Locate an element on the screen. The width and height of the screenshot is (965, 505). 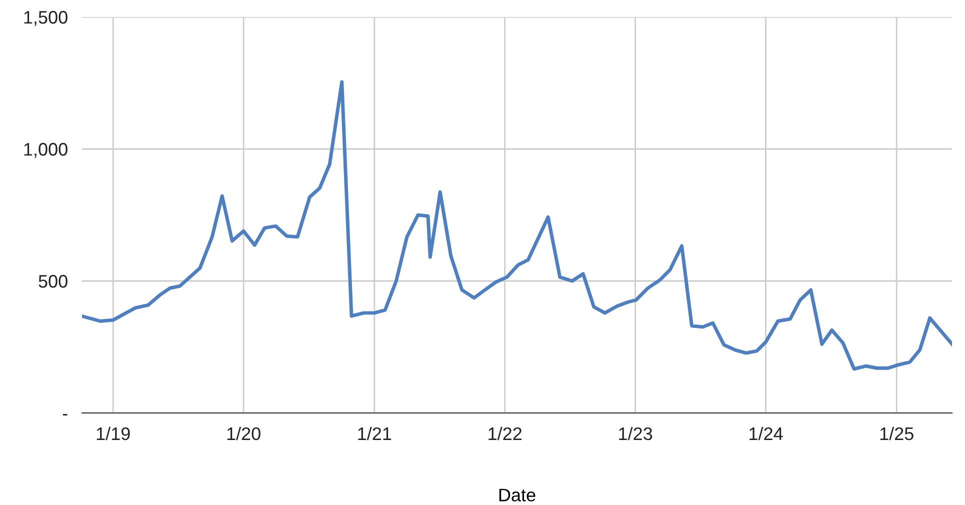
x-tick-label: 1/21 is located at coordinates (375, 433).